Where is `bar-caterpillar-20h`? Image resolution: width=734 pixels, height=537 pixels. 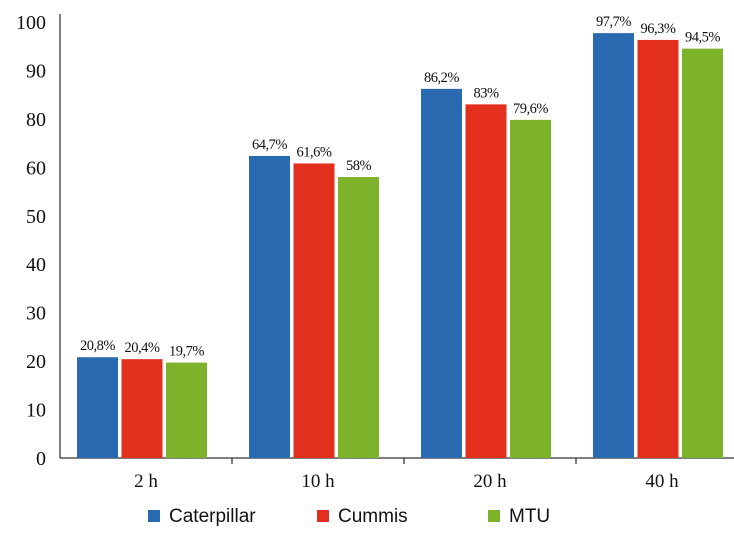
bar-caterpillar-20h is located at coordinates (441, 273).